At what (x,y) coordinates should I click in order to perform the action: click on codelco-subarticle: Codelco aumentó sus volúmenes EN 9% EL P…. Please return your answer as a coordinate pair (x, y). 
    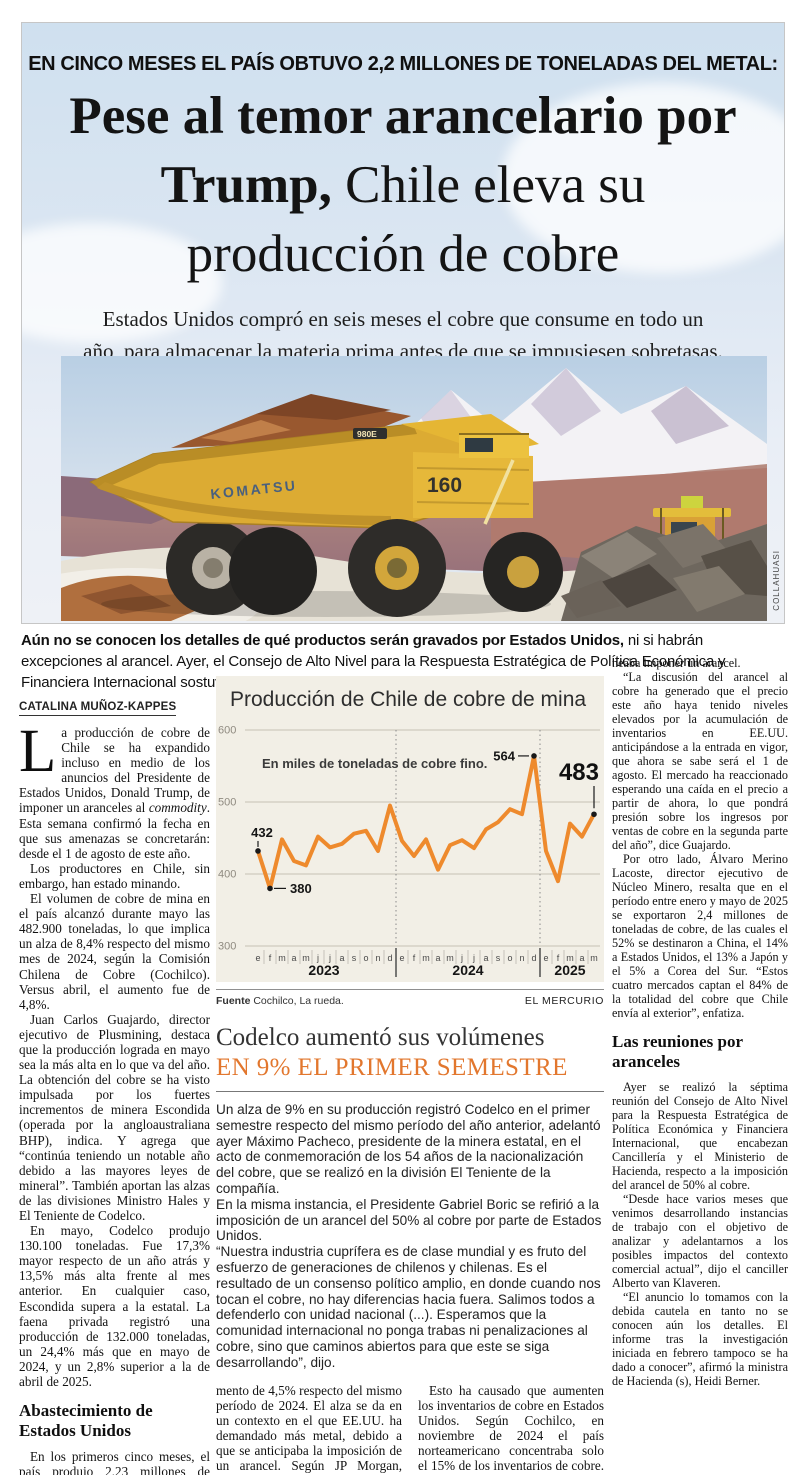
    Looking at the image, I should click on (410, 1197).